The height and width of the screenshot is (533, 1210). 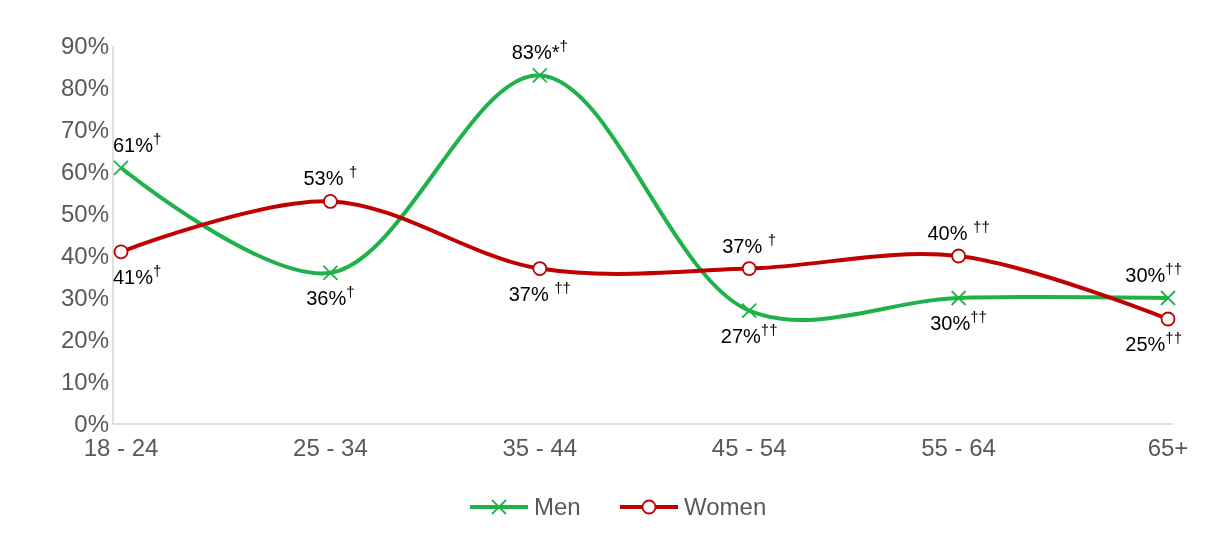 What do you see at coordinates (1168, 447) in the screenshot?
I see `x-tick-label: 65+` at bounding box center [1168, 447].